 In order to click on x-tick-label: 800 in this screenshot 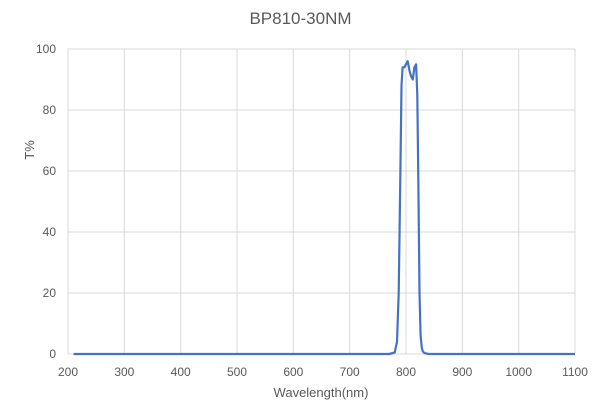, I will do `click(406, 372)`.